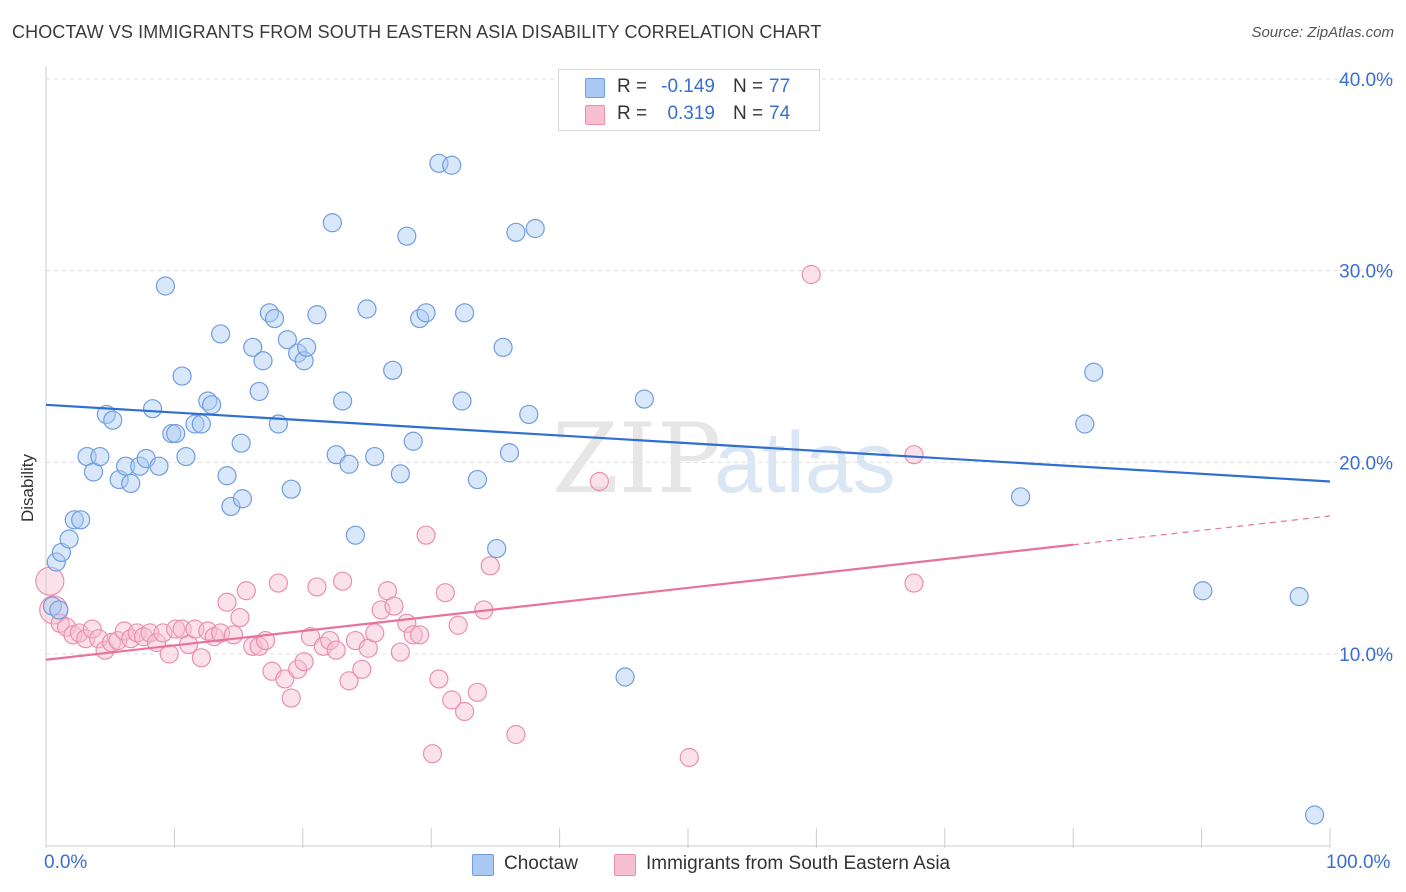  What do you see at coordinates (805, 463) in the screenshot?
I see `watermark-atlas: atlas` at bounding box center [805, 463].